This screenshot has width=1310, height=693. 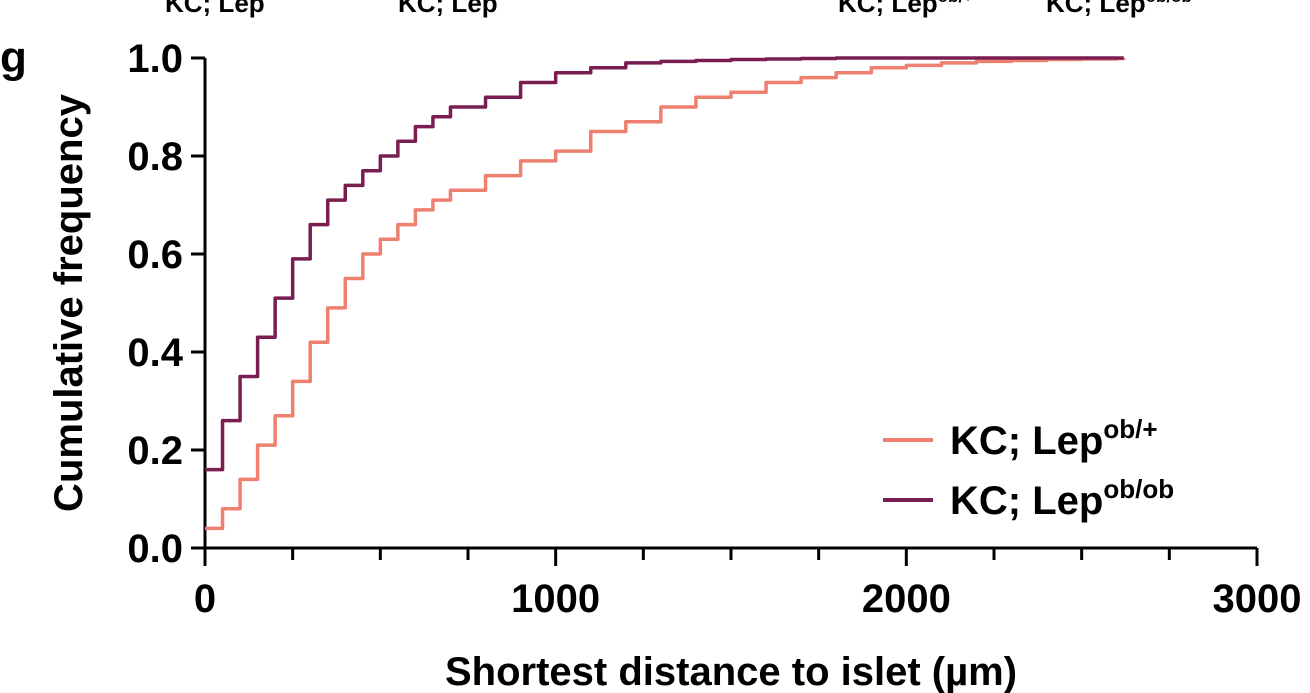 I want to click on legend-label-0: KC; Lepob/+, so click(x=1054, y=438).